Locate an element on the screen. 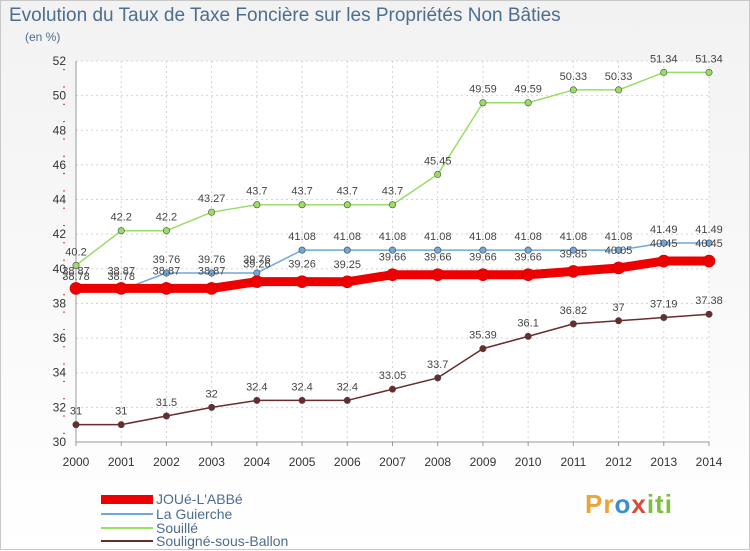 The image size is (750, 551). x-tick-label: 2006 is located at coordinates (347, 462).